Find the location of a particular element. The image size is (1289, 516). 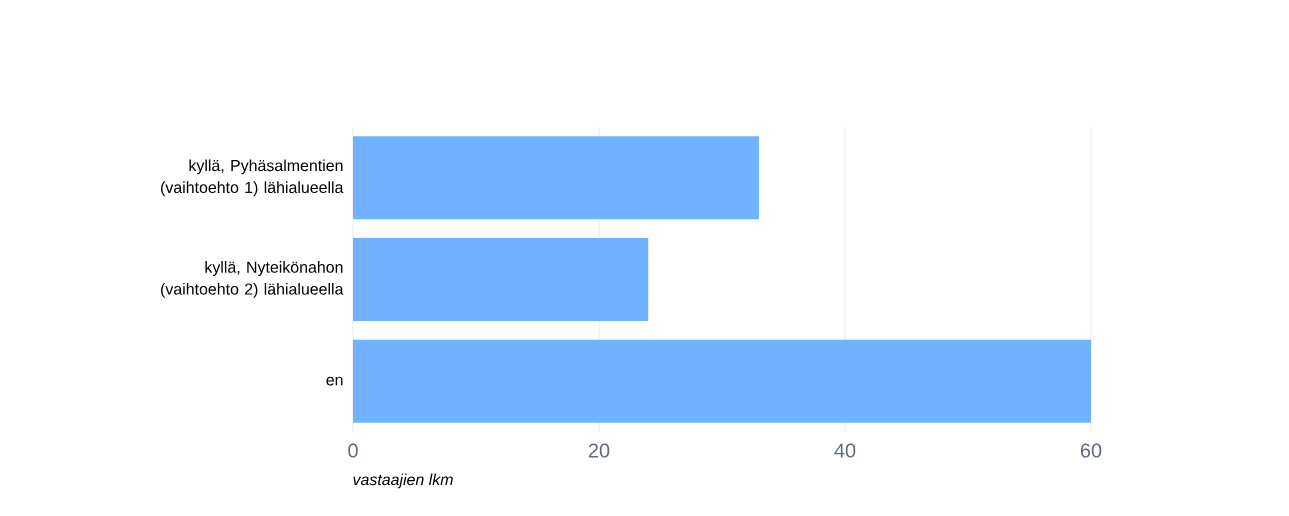

x-axis-title: vastaajien lkm is located at coordinates (403, 481).